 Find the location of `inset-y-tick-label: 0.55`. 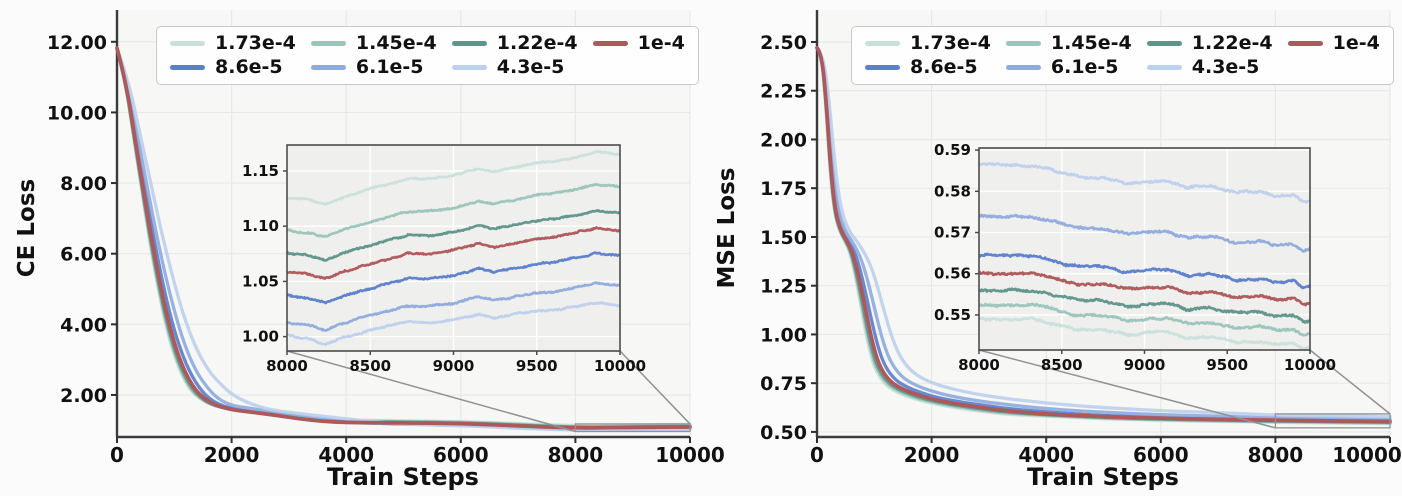

inset-y-tick-label: 0.55 is located at coordinates (952, 315).